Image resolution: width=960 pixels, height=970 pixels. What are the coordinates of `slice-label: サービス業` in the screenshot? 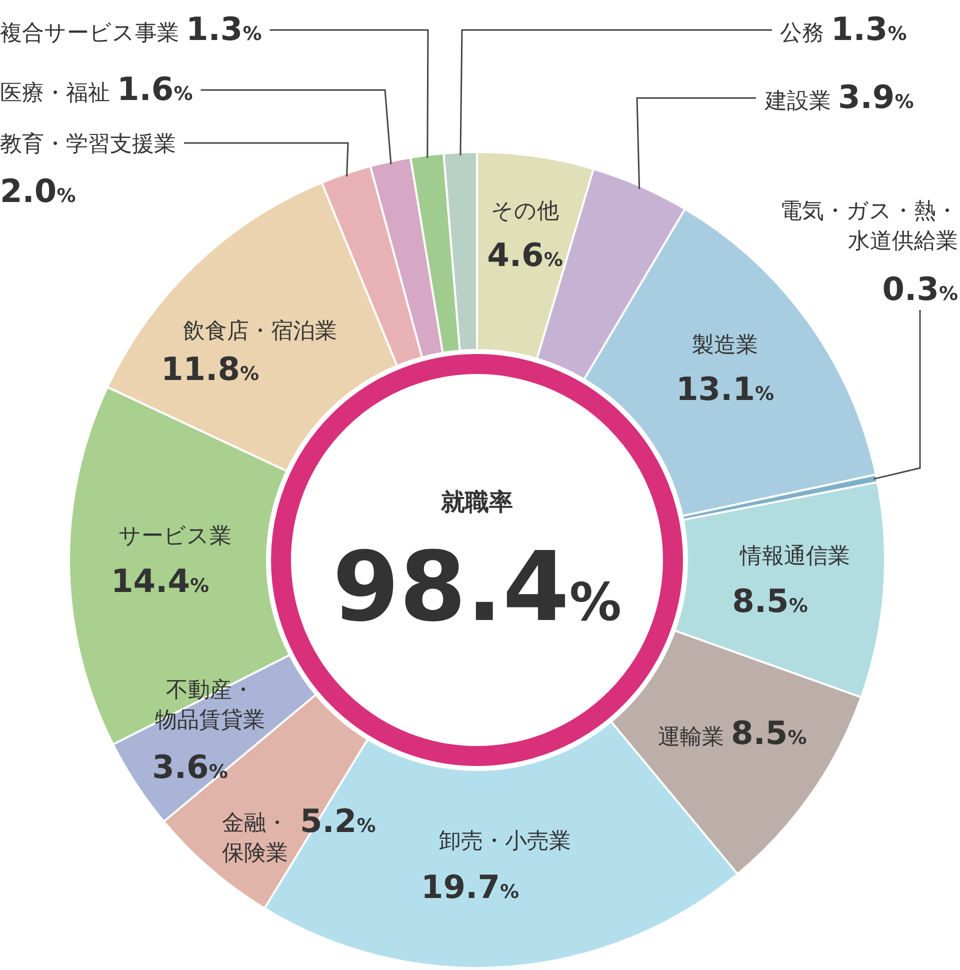 It's located at (175, 536).